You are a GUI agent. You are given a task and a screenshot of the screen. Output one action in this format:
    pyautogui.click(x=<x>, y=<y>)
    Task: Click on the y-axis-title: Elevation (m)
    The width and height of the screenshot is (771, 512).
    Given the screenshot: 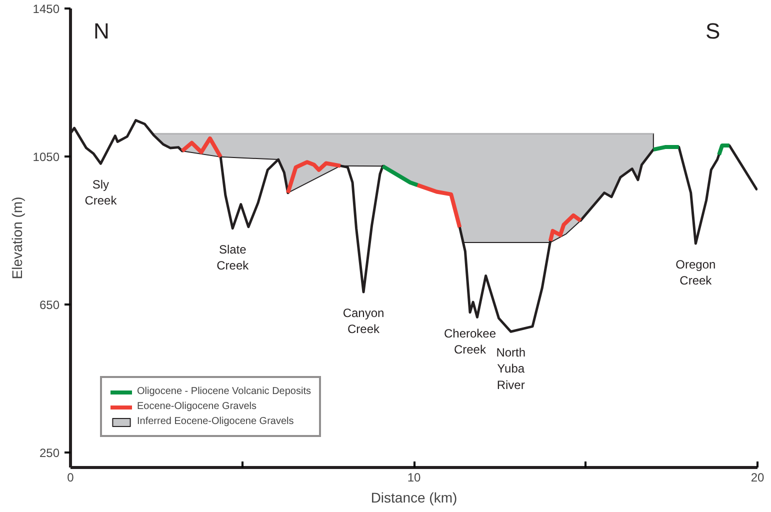 What is the action you would take?
    pyautogui.click(x=16, y=238)
    